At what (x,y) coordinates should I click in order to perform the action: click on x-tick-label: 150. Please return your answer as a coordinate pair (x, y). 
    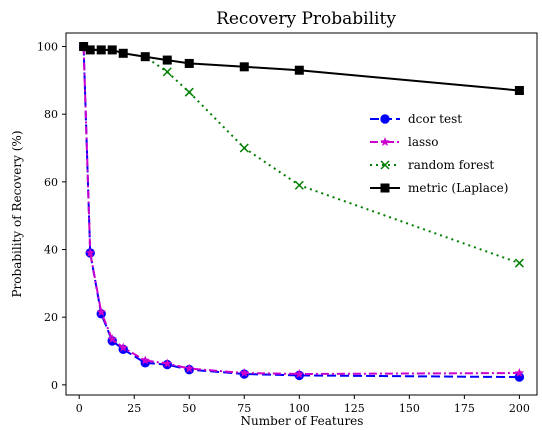
    Looking at the image, I should click on (409, 408).